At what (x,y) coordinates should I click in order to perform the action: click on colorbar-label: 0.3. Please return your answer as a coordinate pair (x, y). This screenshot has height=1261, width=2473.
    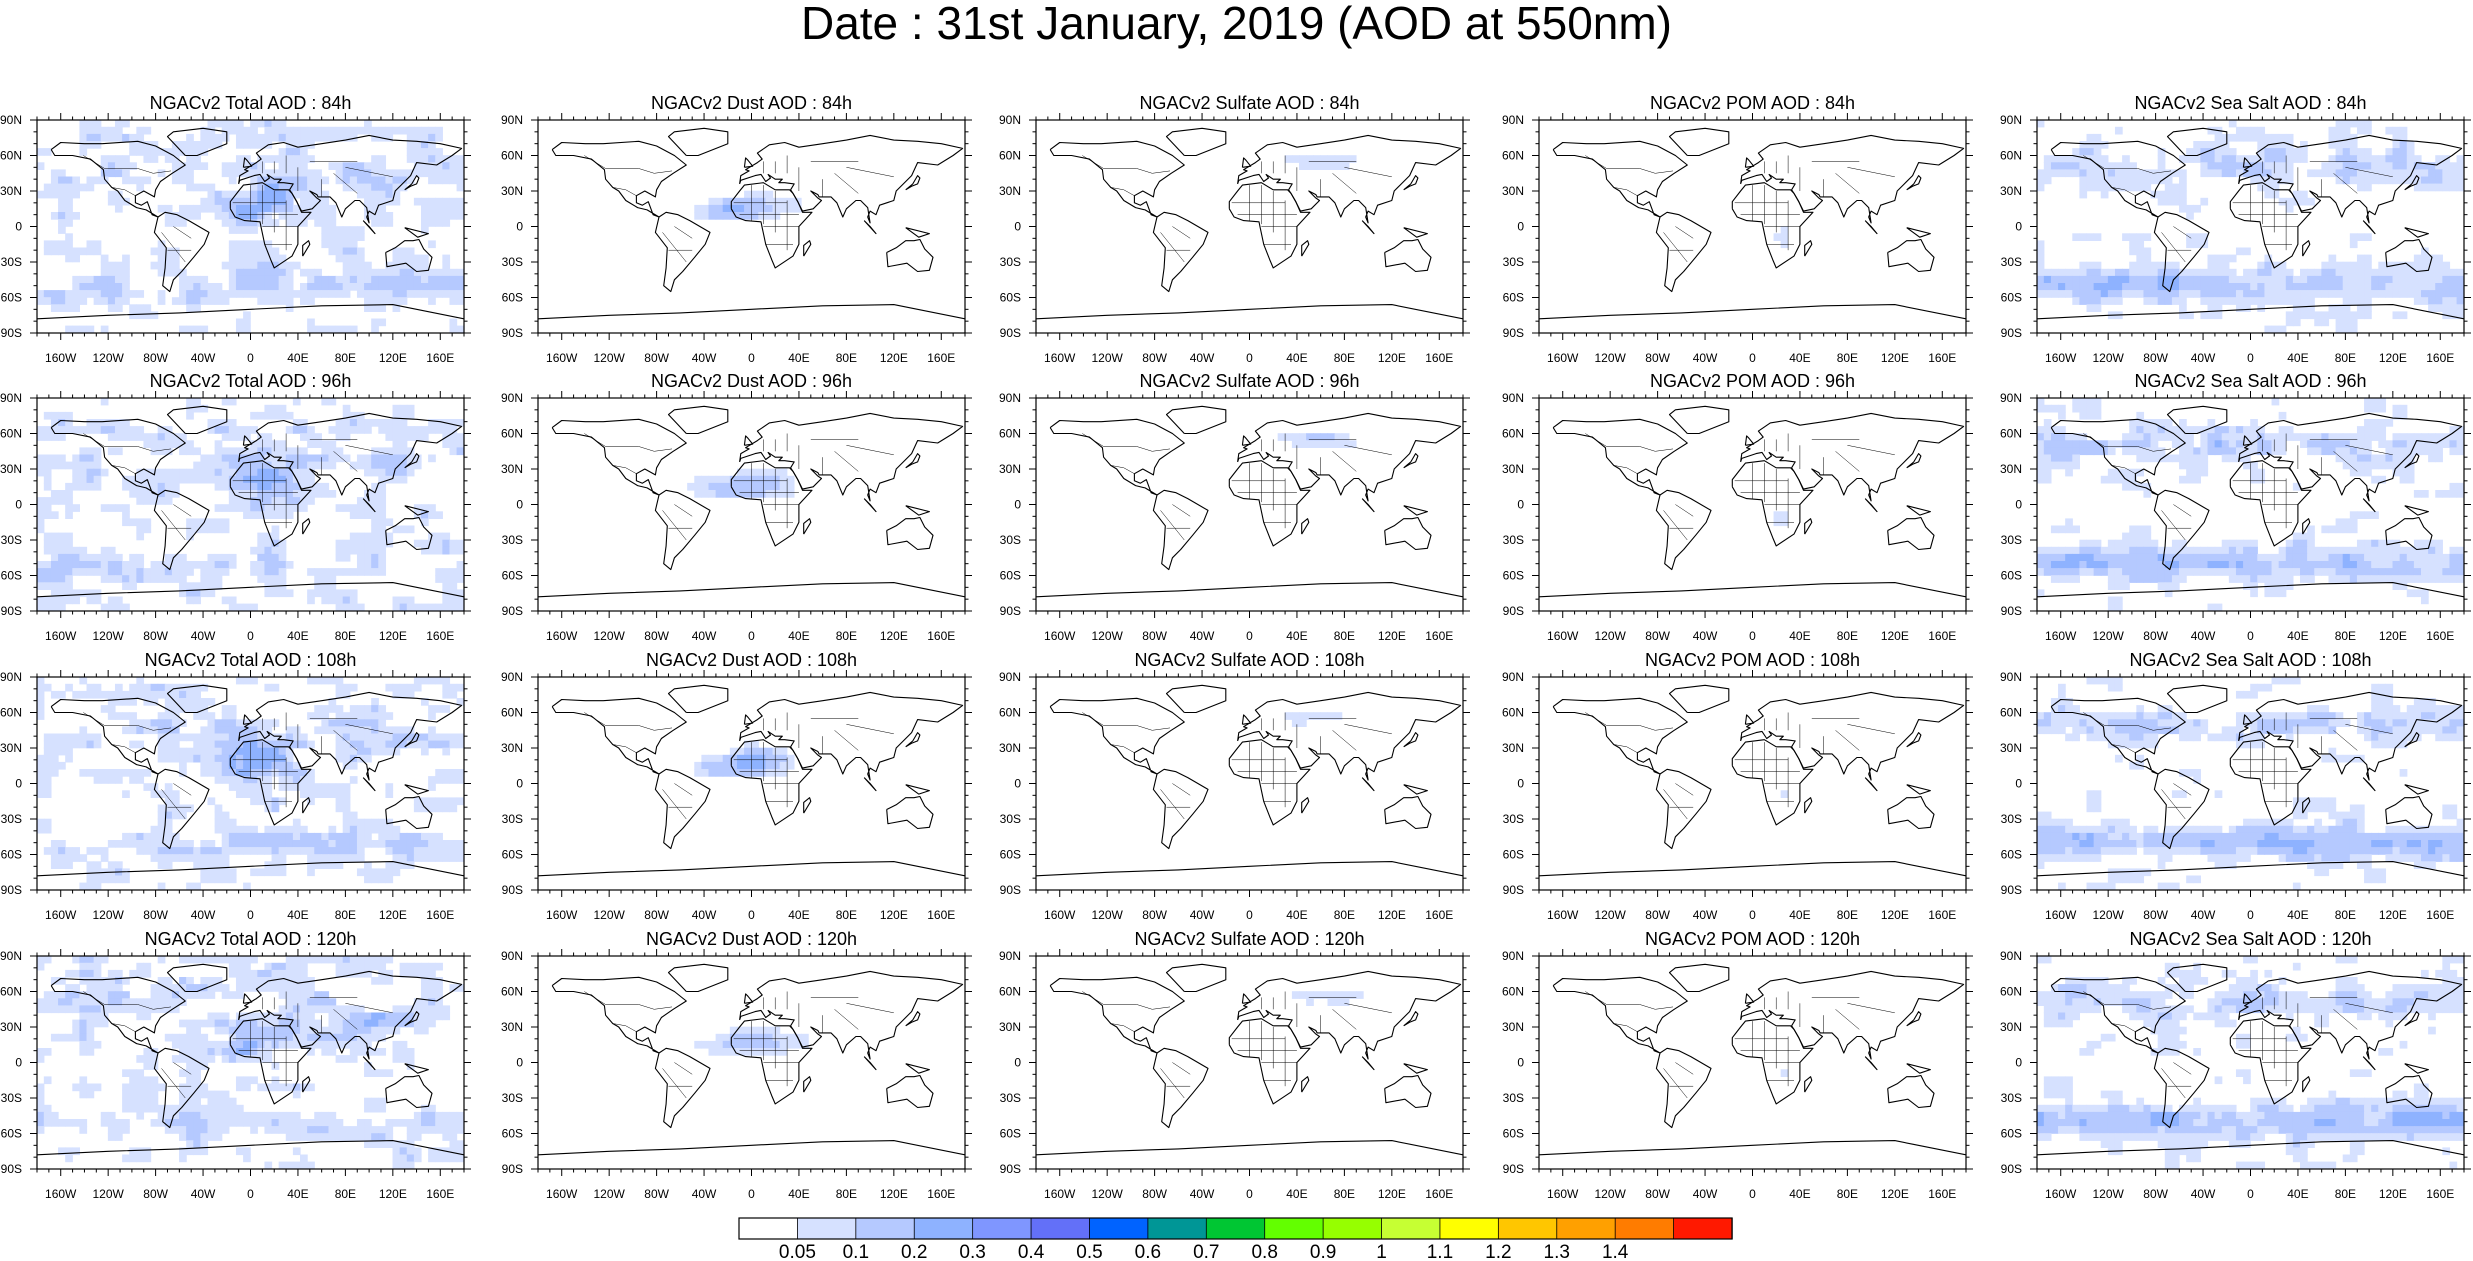
    Looking at the image, I should click on (972, 1251).